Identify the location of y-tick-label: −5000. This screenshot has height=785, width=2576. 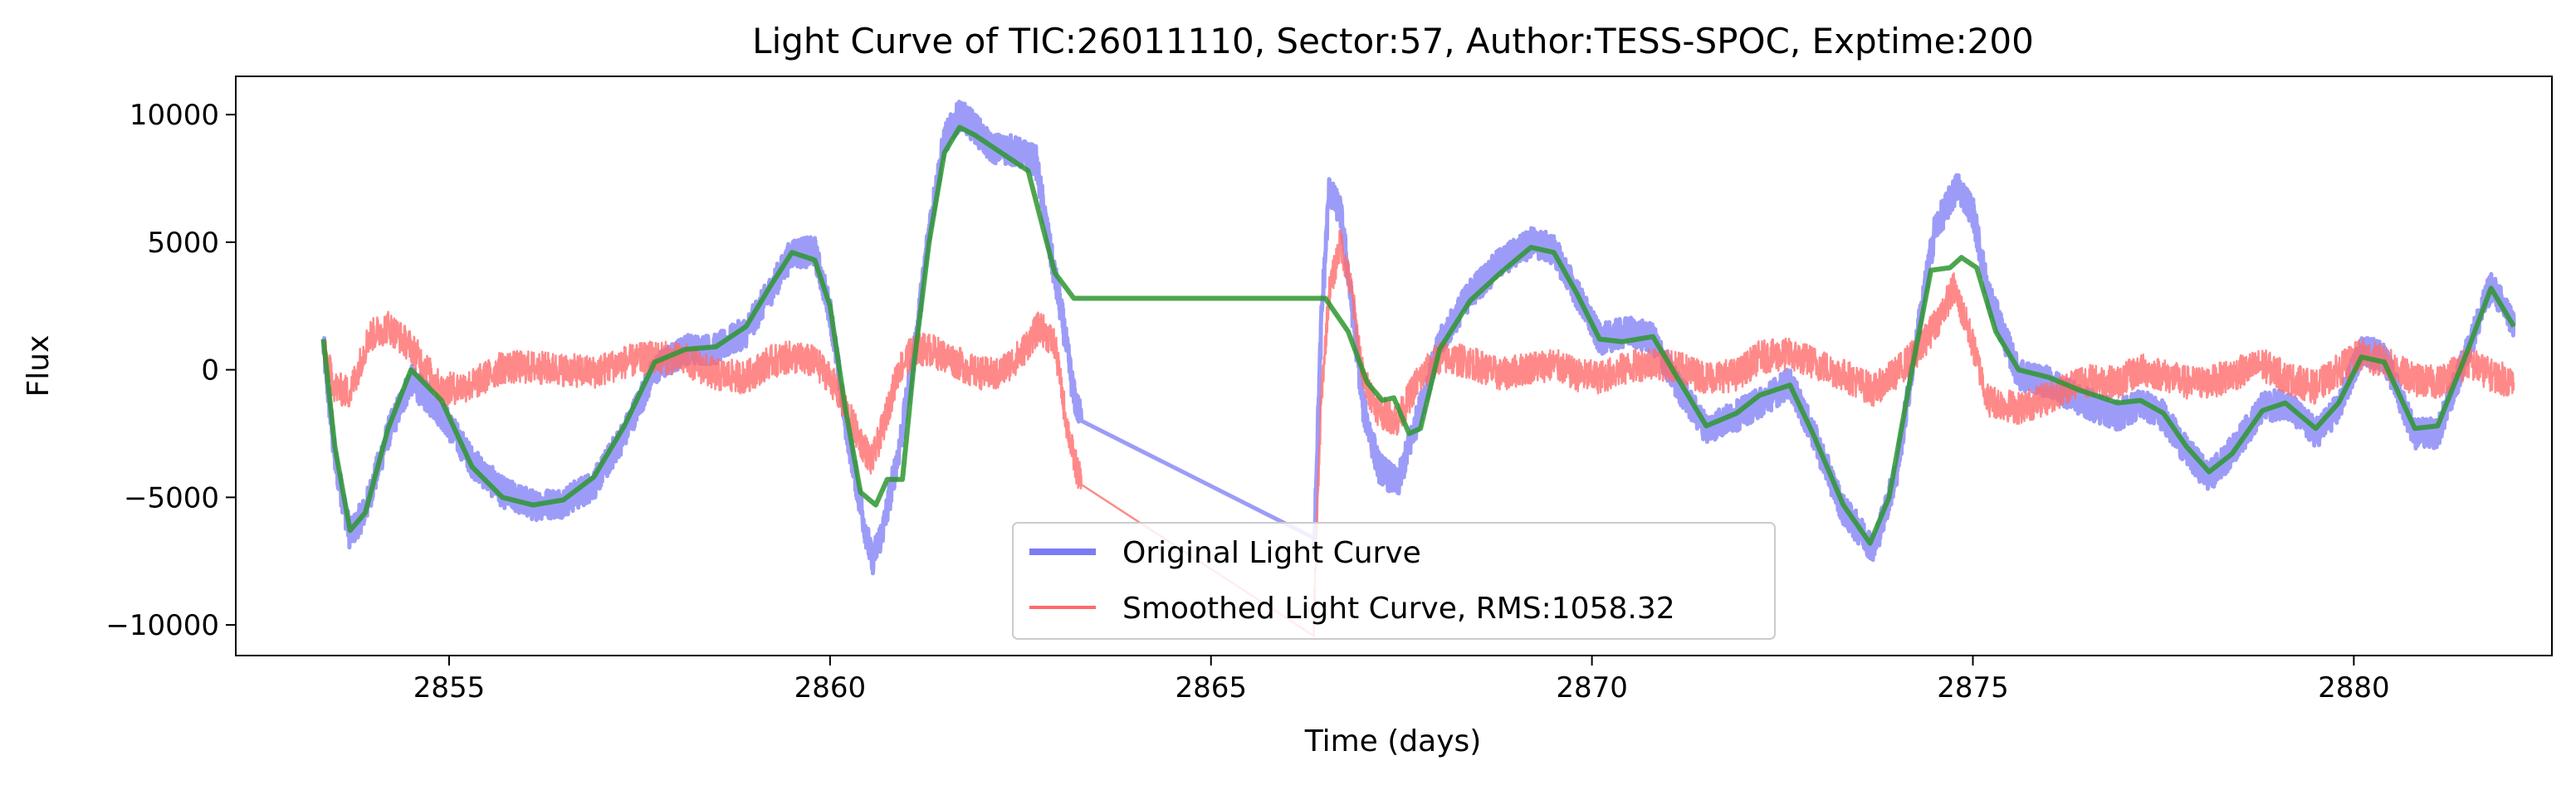
(171, 497).